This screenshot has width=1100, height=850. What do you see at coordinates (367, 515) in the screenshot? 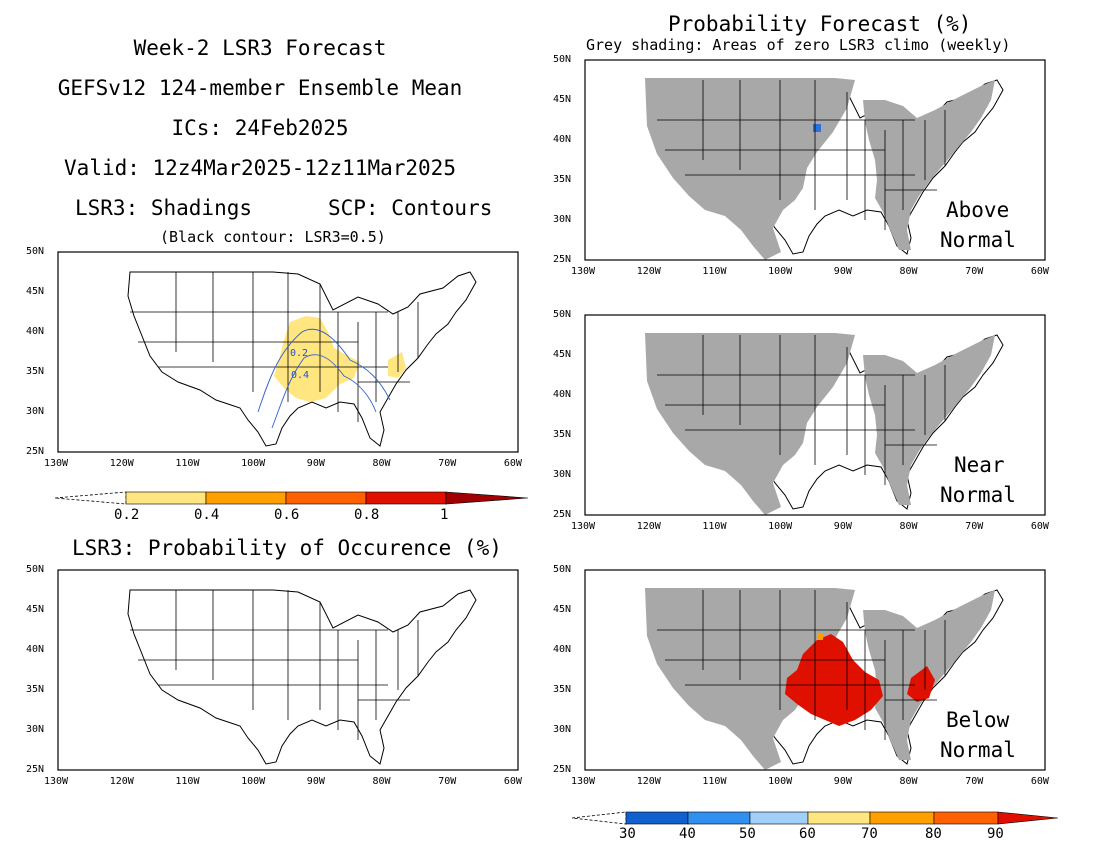
I see `lsr3-colorbar-label: 0.8` at bounding box center [367, 515].